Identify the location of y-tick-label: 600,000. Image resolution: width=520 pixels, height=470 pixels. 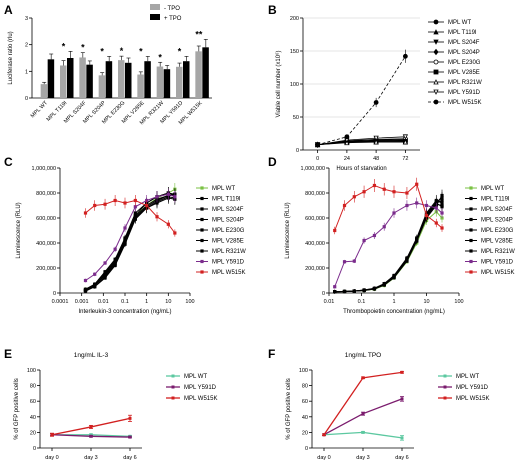
(315, 219).